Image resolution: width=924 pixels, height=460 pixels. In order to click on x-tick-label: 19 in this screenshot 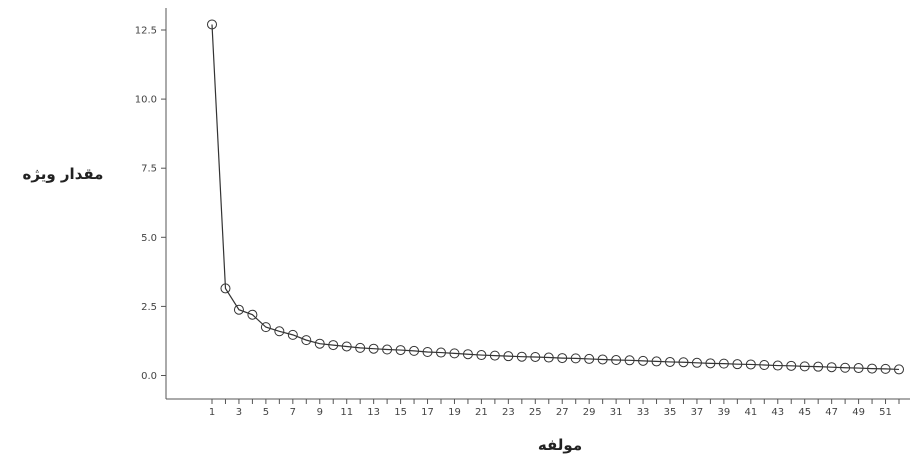, I will do `click(454, 412)`.